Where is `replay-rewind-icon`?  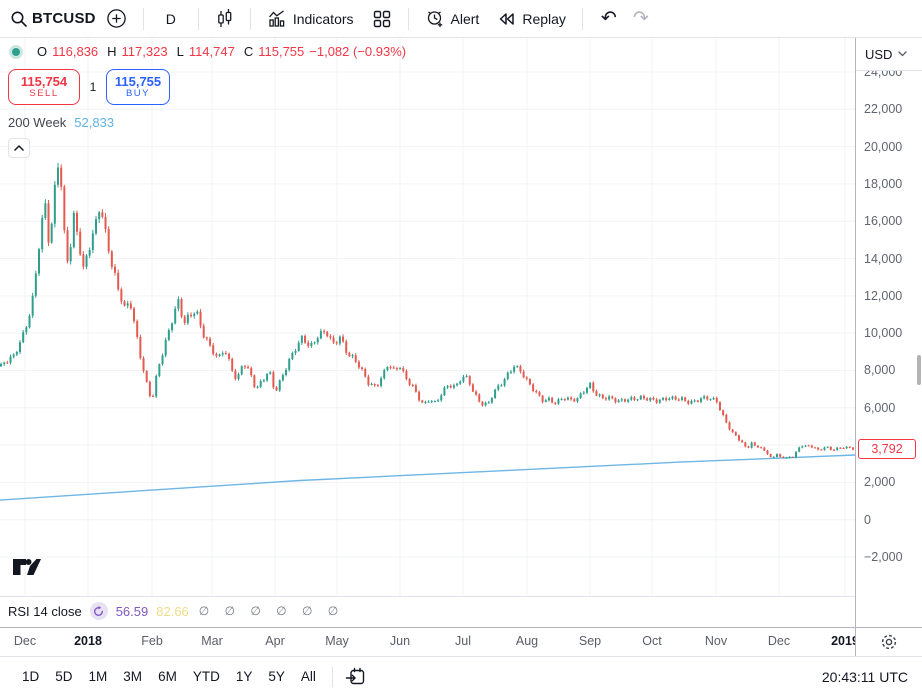 replay-rewind-icon is located at coordinates (506, 19).